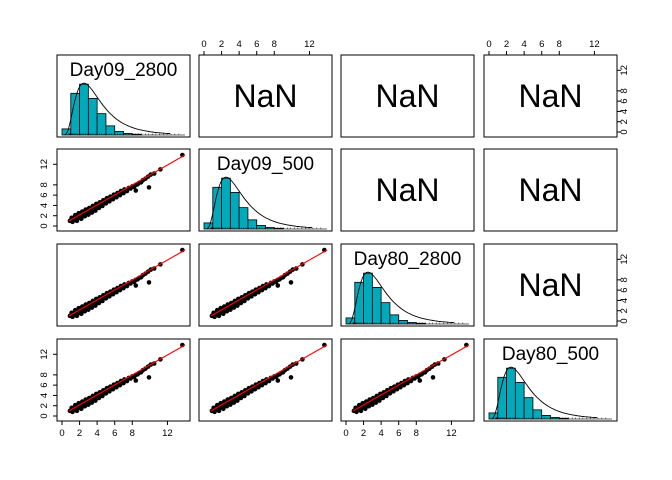  I want to click on axis-tick-label-right-r2-0: 0, so click(624, 320).